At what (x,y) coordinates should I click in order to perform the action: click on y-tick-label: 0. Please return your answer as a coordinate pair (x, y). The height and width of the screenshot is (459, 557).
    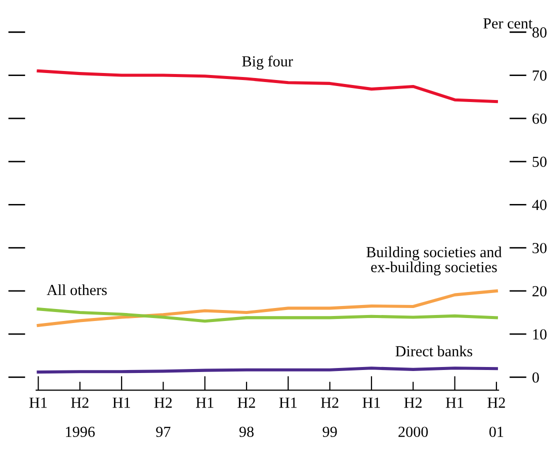
    Looking at the image, I should click on (535, 377).